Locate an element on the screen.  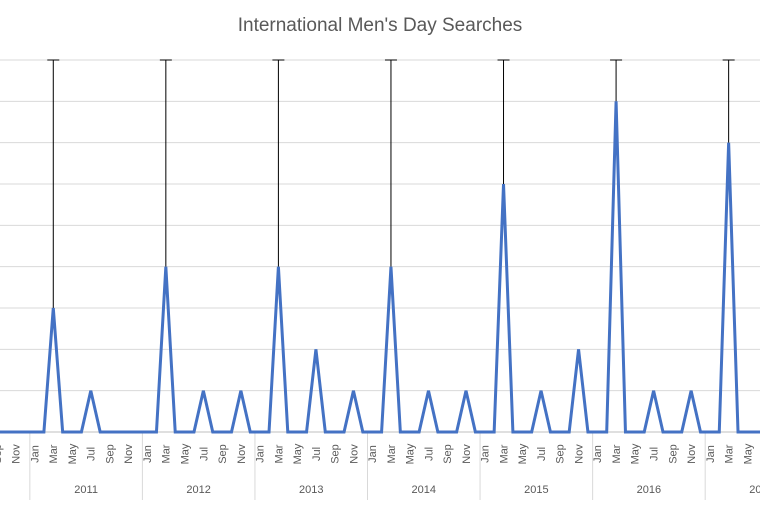
year-label: 2014 is located at coordinates (424, 490).